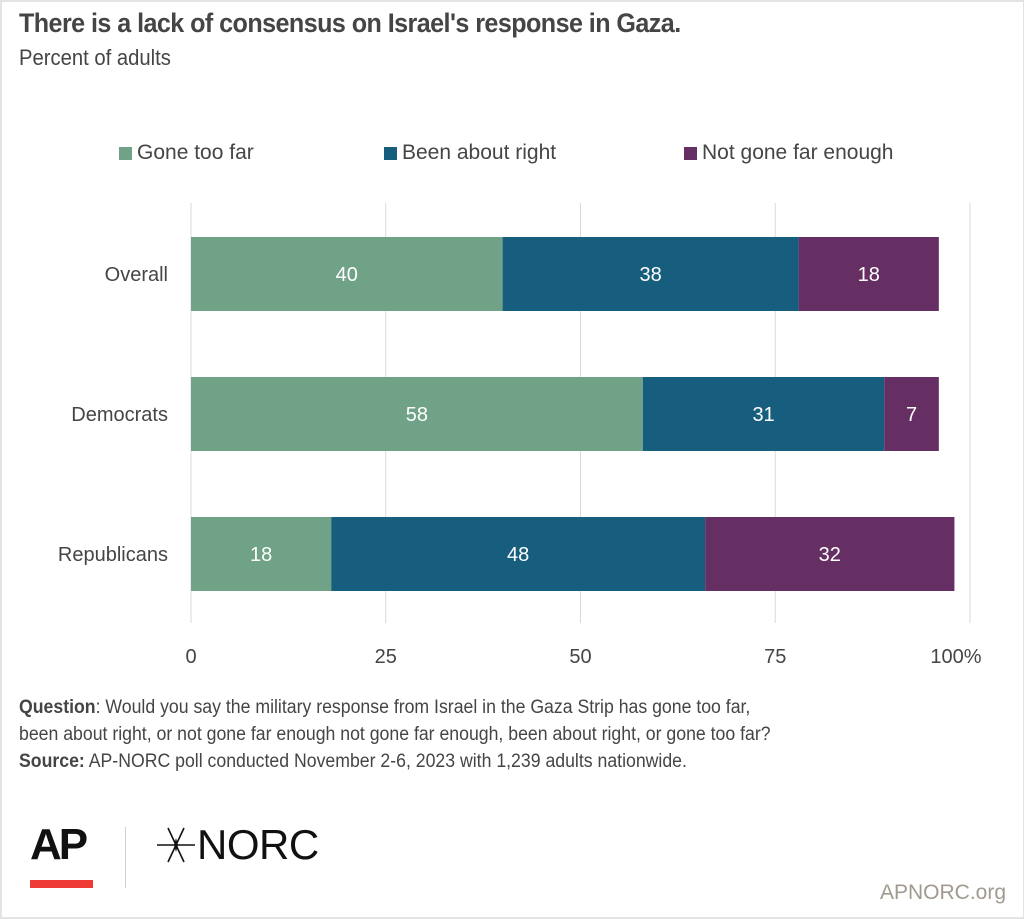 This screenshot has width=1024, height=919. Describe the element at coordinates (955, 657) in the screenshot. I see `x-tick-label: 100%` at that location.